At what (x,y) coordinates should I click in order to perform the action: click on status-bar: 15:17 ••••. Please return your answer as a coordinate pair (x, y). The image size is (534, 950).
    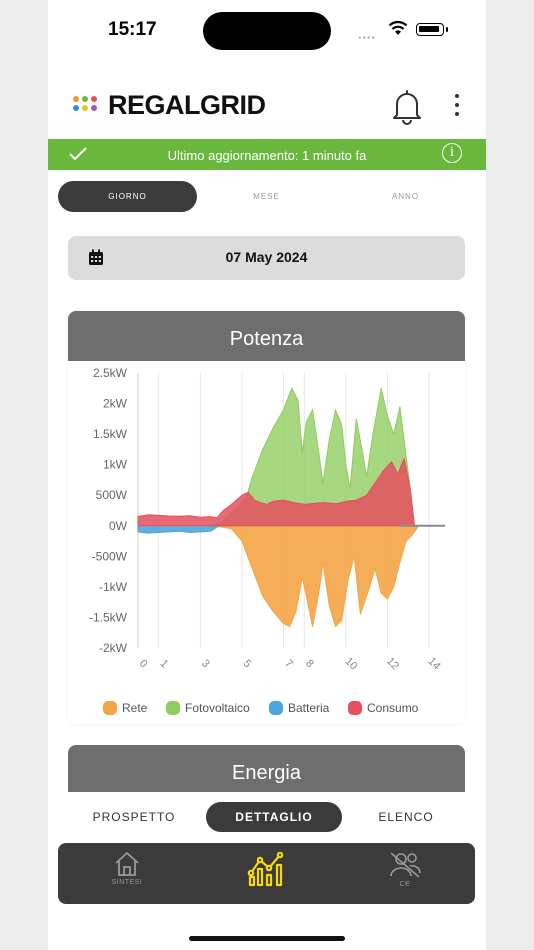
    Looking at the image, I should click on (267, 30).